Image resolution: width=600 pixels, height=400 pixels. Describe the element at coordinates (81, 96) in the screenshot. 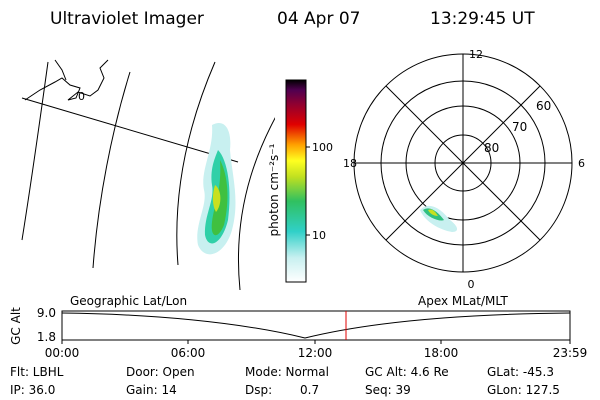

I see `map-label: 0` at that location.